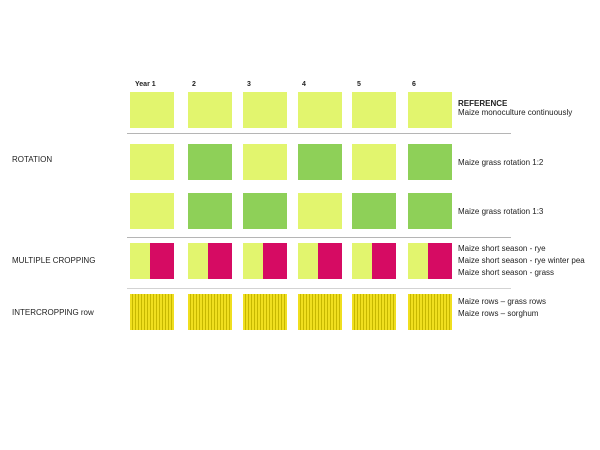  I want to click on multiple-cropping-desc-2: Maize short season - rye winter pea, so click(521, 260).